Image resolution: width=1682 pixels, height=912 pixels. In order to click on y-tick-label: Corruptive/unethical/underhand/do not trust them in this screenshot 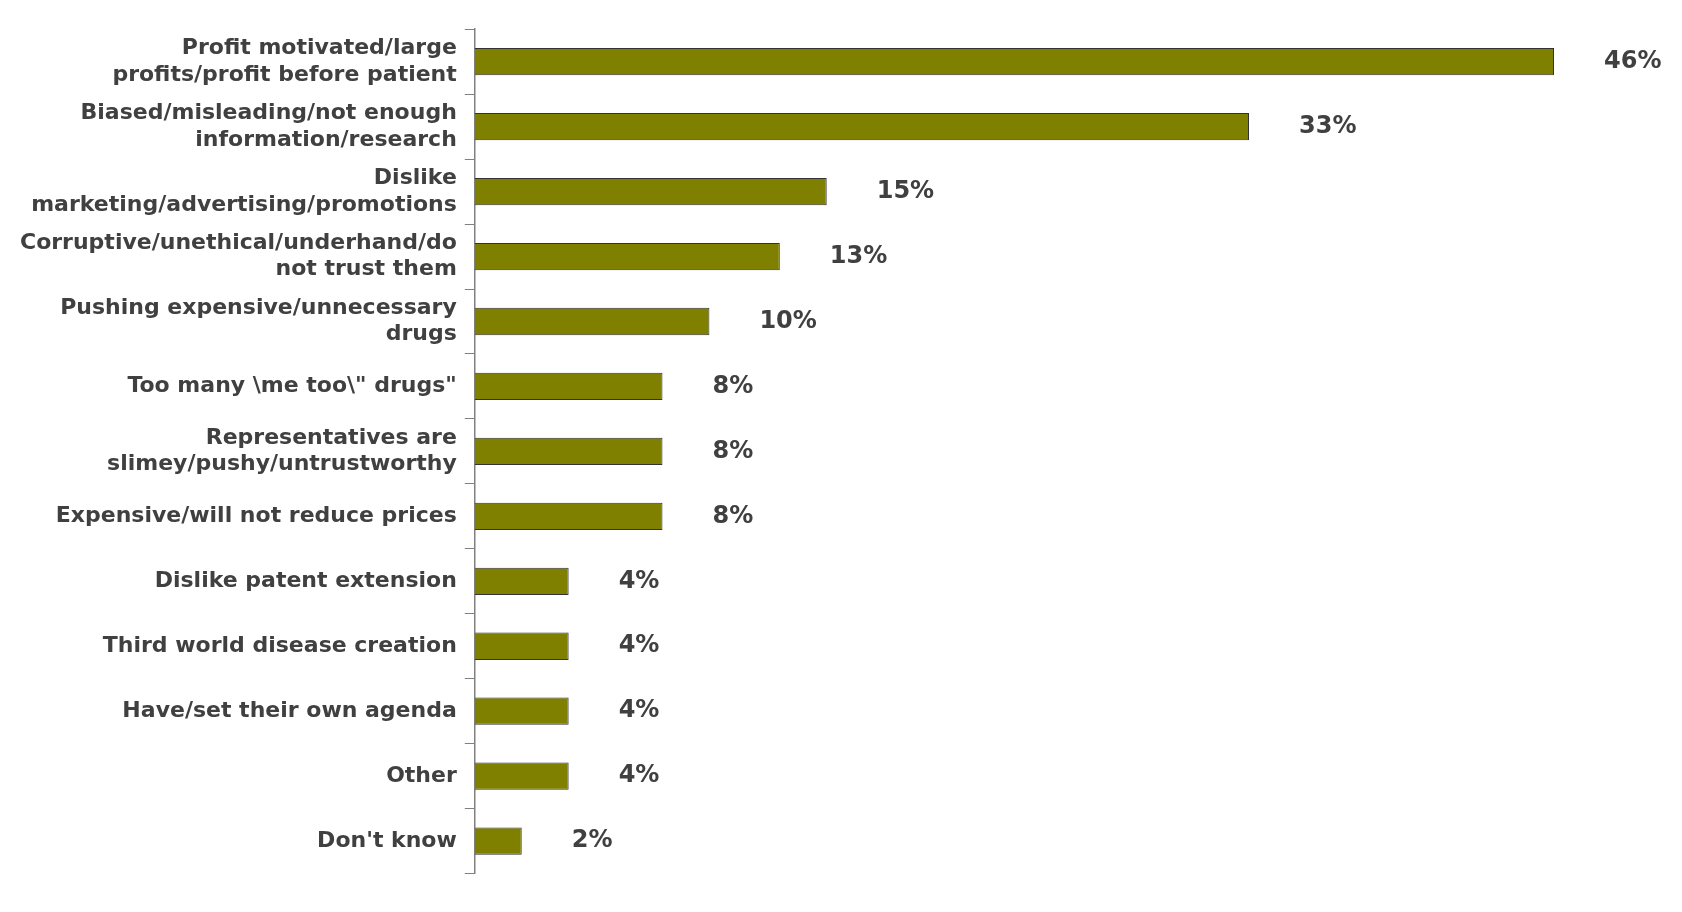, I will do `click(238, 255)`.